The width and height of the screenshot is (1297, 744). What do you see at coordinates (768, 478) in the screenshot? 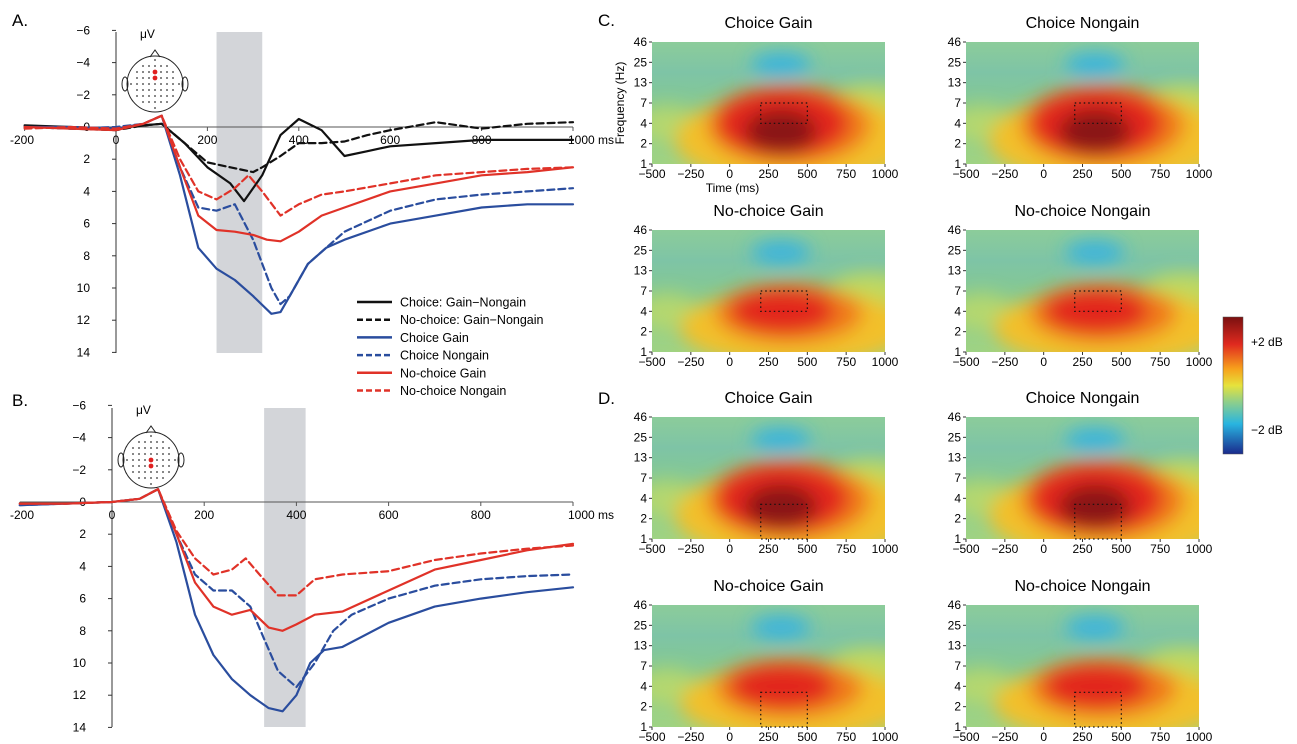
I see `tf-image` at bounding box center [768, 478].